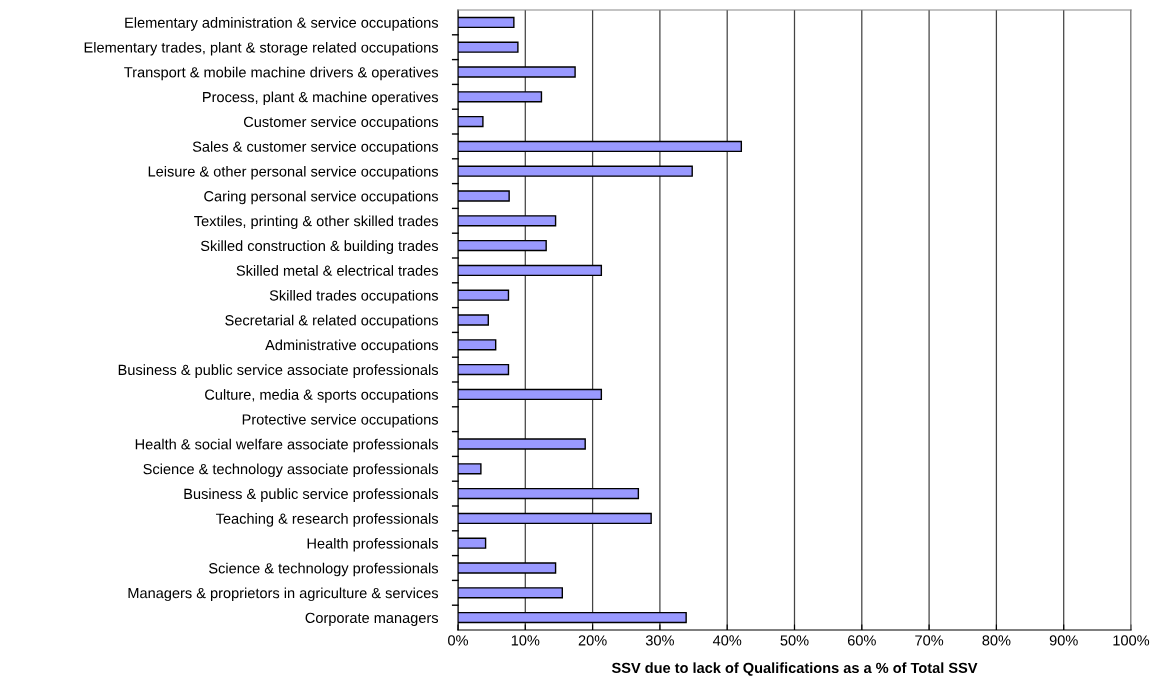 The width and height of the screenshot is (1162, 693). I want to click on y-tick-label: Science & technology professionals, so click(324, 569).